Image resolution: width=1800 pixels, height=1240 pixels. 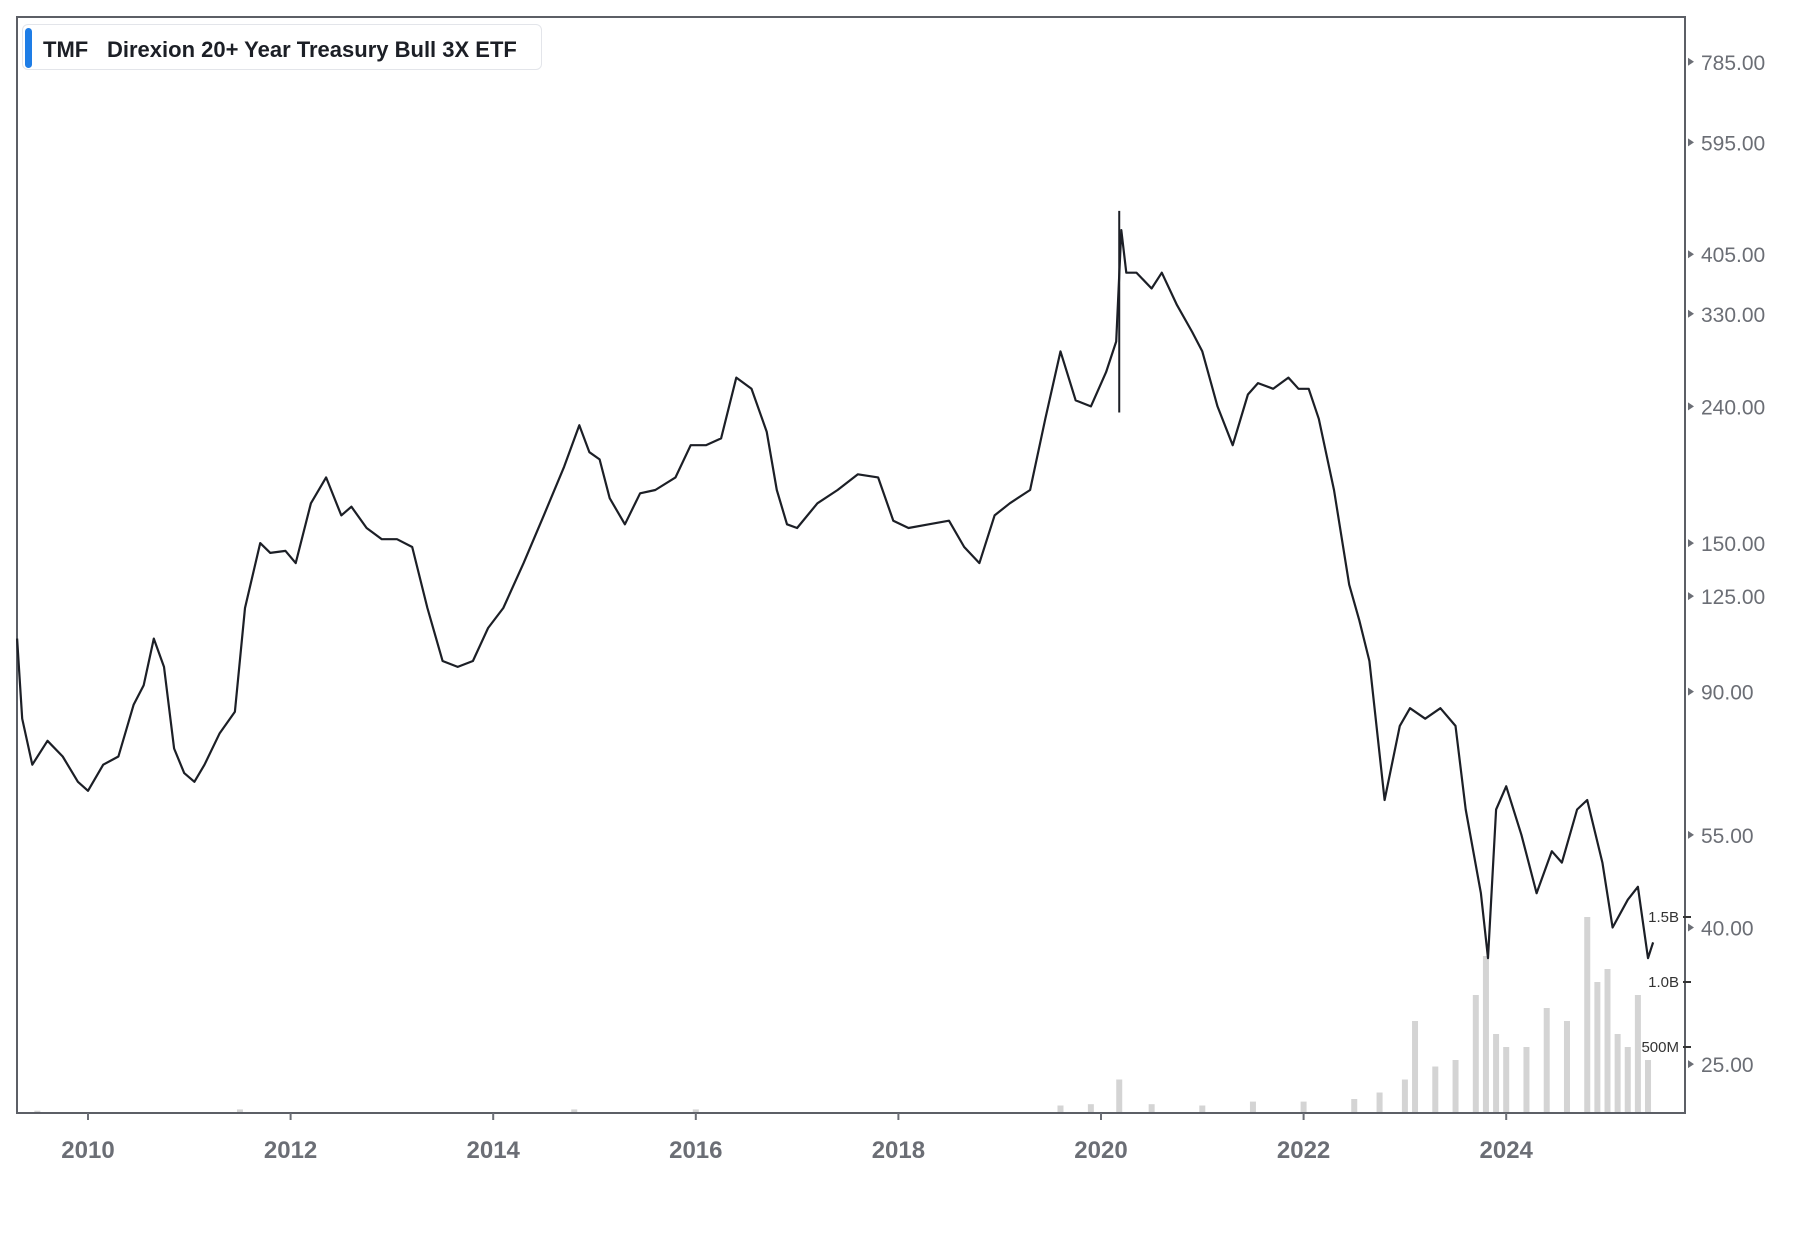 I want to click on y-tick-label: 595.00, so click(x=1733, y=143).